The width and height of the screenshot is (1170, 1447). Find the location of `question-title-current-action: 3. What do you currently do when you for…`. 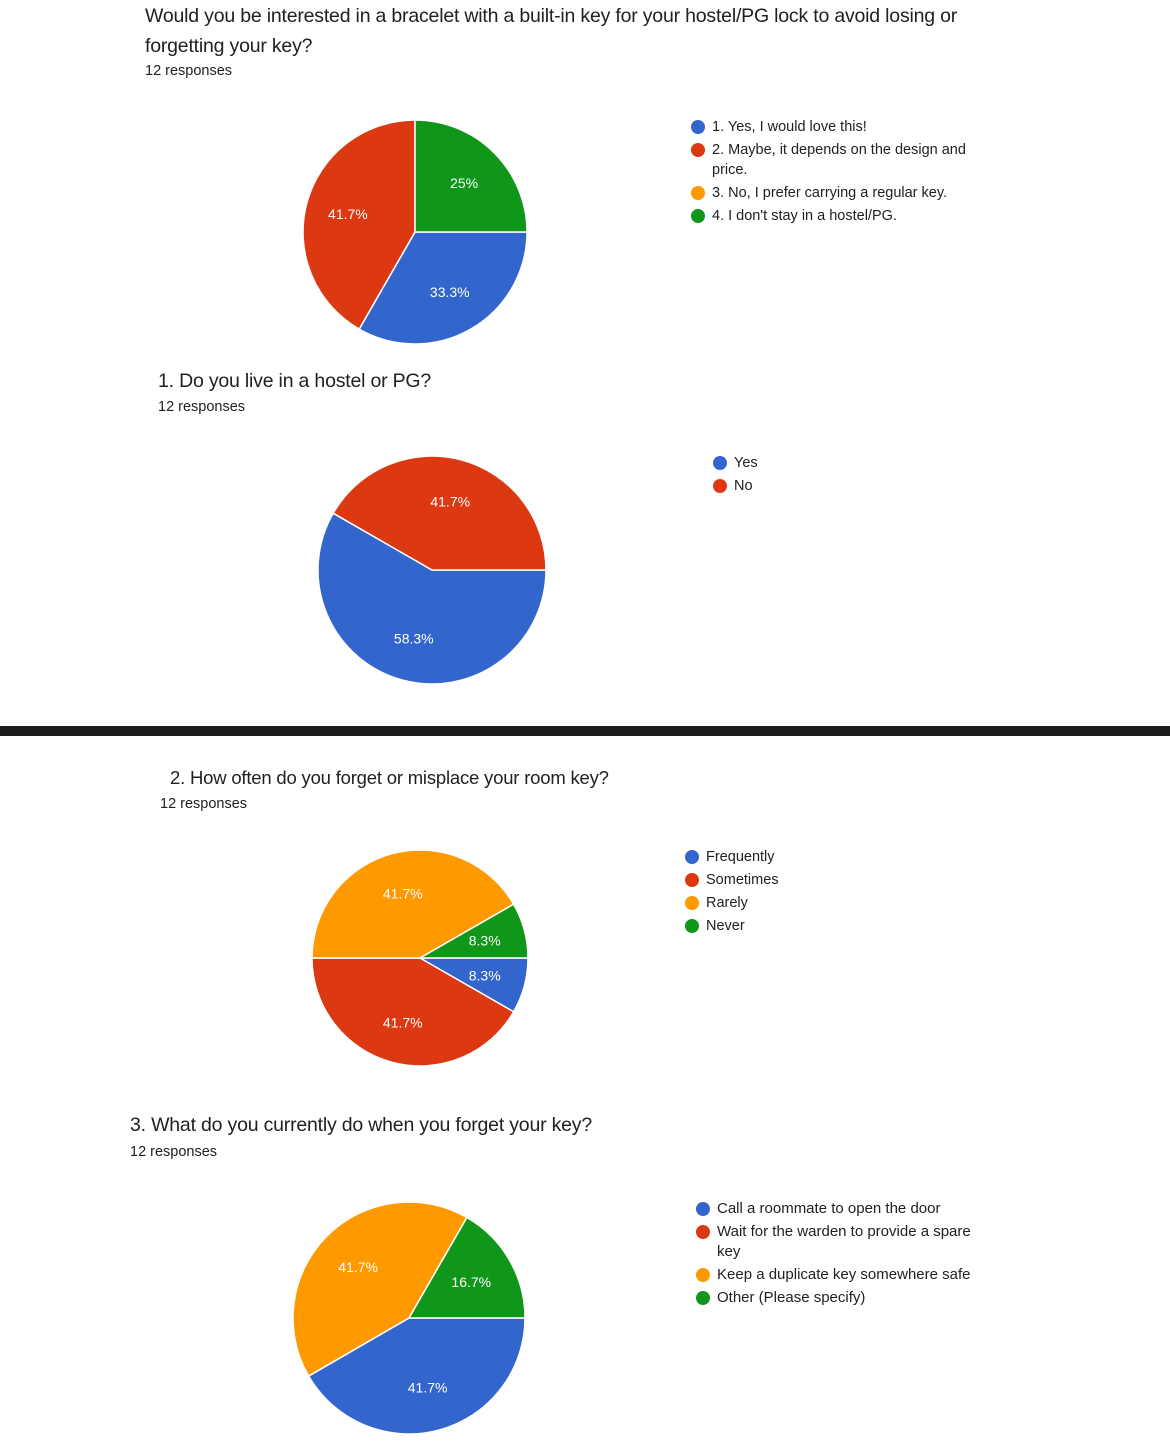

question-title-current-action: 3. What do you currently do when you for… is located at coordinates (361, 1125).